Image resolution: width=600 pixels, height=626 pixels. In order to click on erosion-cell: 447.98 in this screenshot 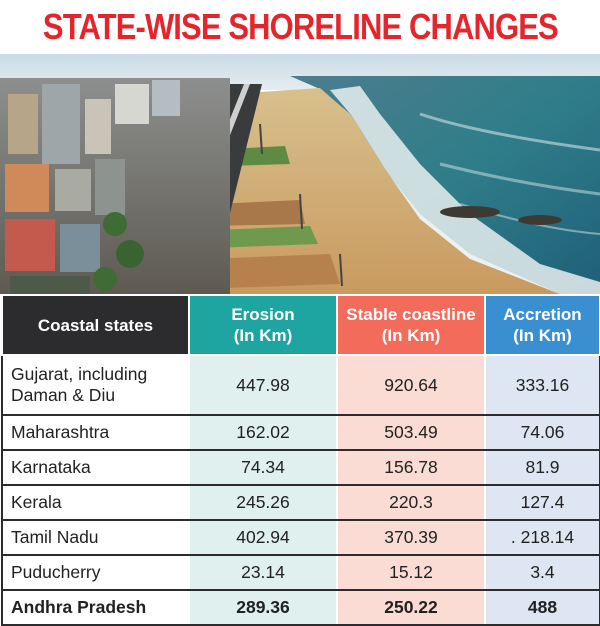, I will do `click(263, 385)`.